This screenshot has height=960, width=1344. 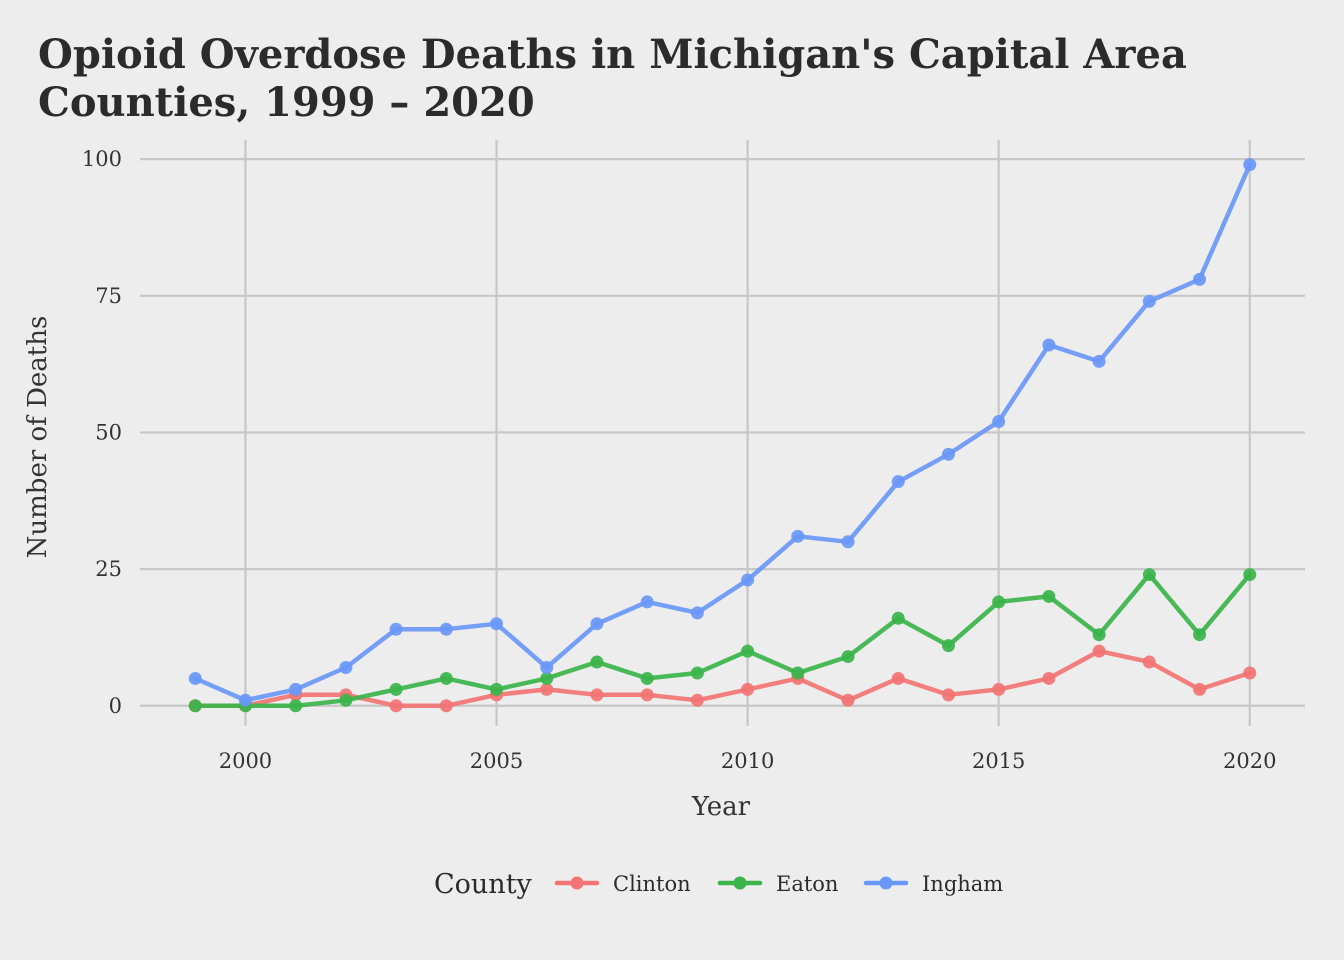 I want to click on legend-label-eaton: Eaton, so click(x=807, y=884).